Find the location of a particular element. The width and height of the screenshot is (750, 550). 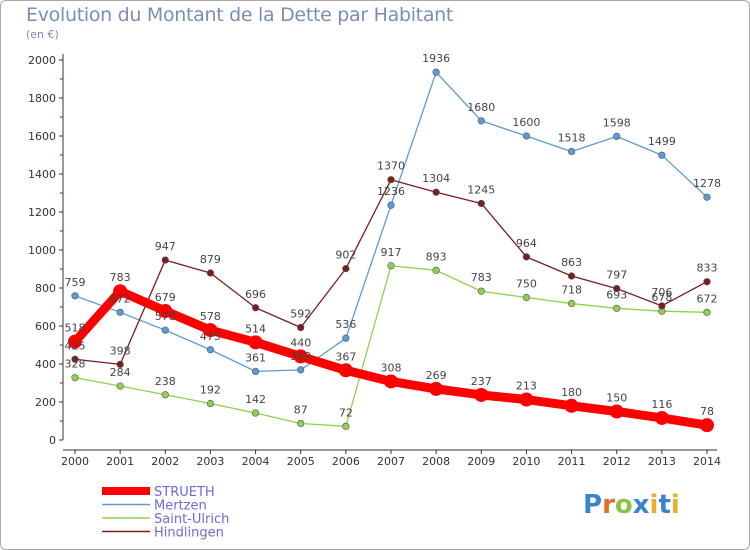

data-label-hindlingen: 706 is located at coordinates (661, 292).